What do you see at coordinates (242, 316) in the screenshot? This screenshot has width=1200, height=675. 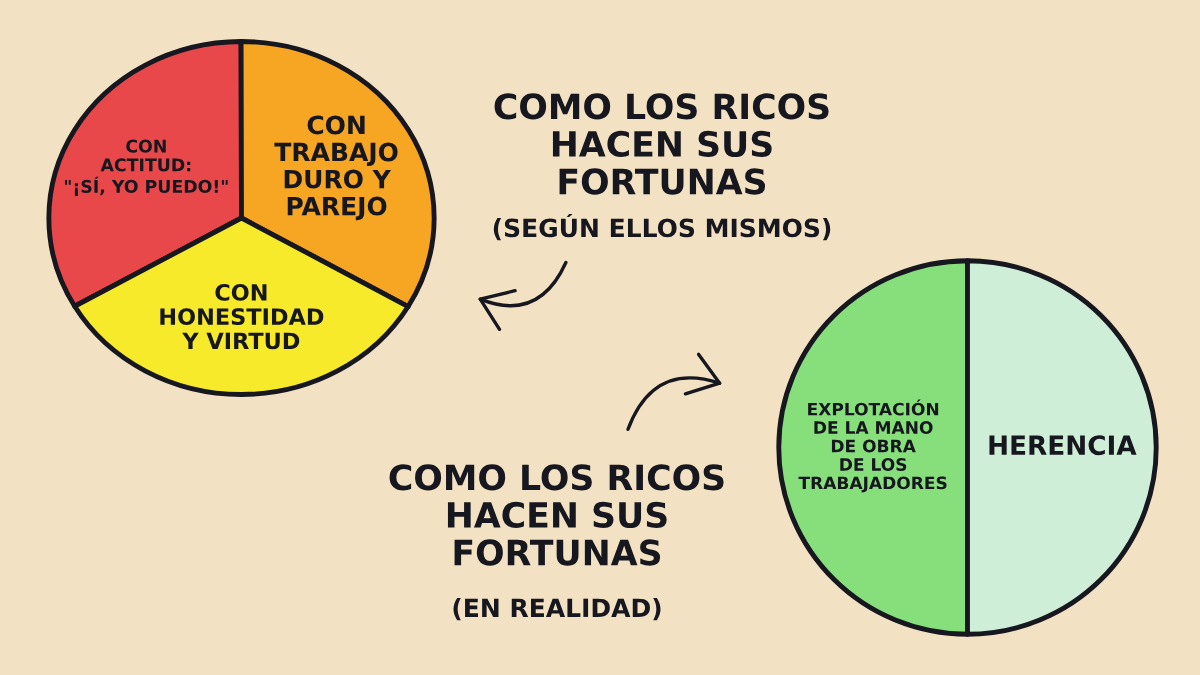 I see `slice-label: CON HONESTIDAD Y VIRTUD` at bounding box center [242, 316].